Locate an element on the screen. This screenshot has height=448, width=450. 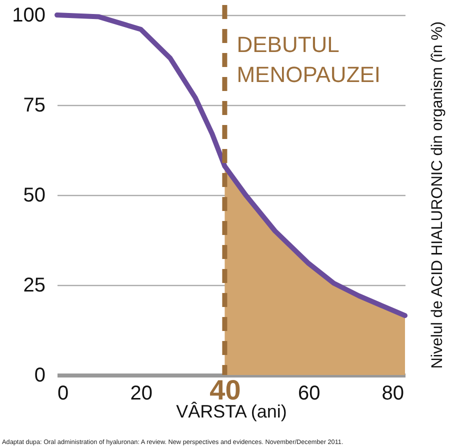
y-tick-label: 25 is located at coordinates (34, 285).